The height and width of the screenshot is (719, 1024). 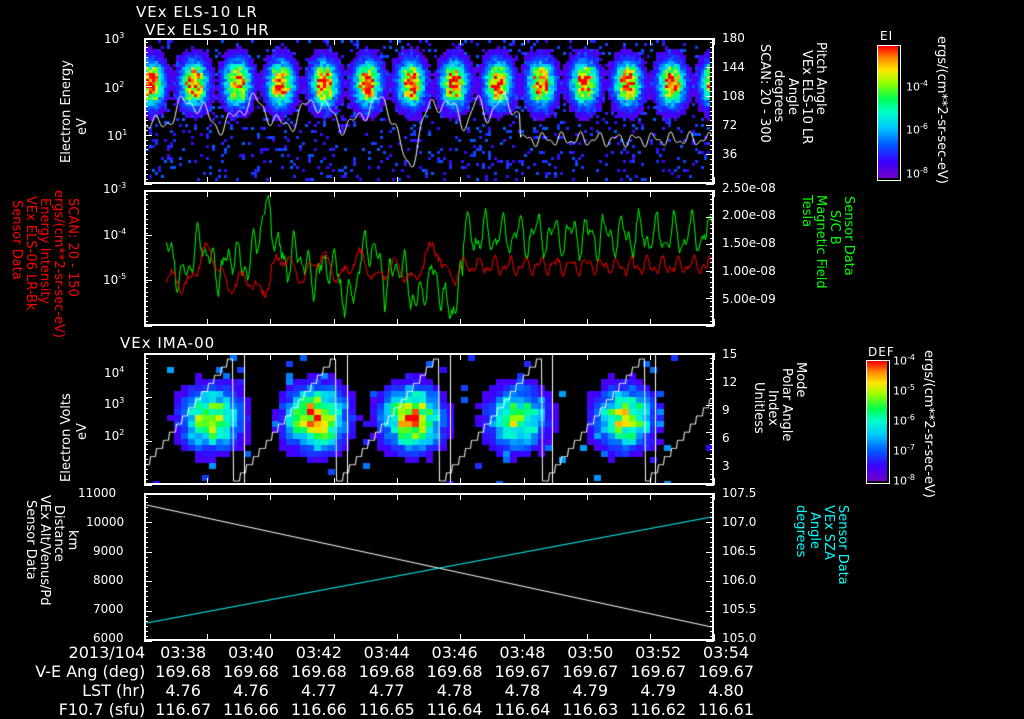 What do you see at coordinates (251, 671) in the screenshot?
I see `table-cell: 169.68` at bounding box center [251, 671].